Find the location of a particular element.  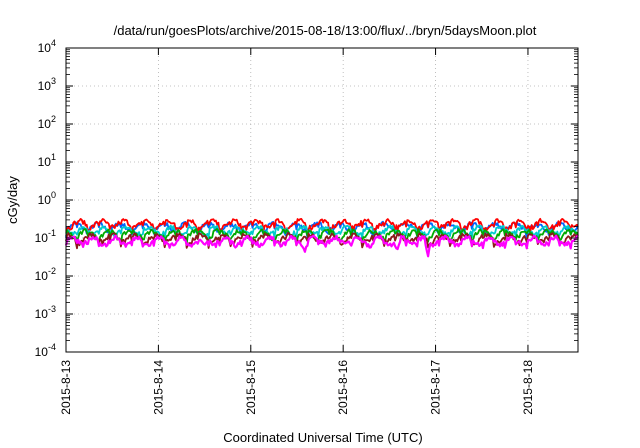

y-tick-label: 10⁻³ is located at coordinates (45, 312).